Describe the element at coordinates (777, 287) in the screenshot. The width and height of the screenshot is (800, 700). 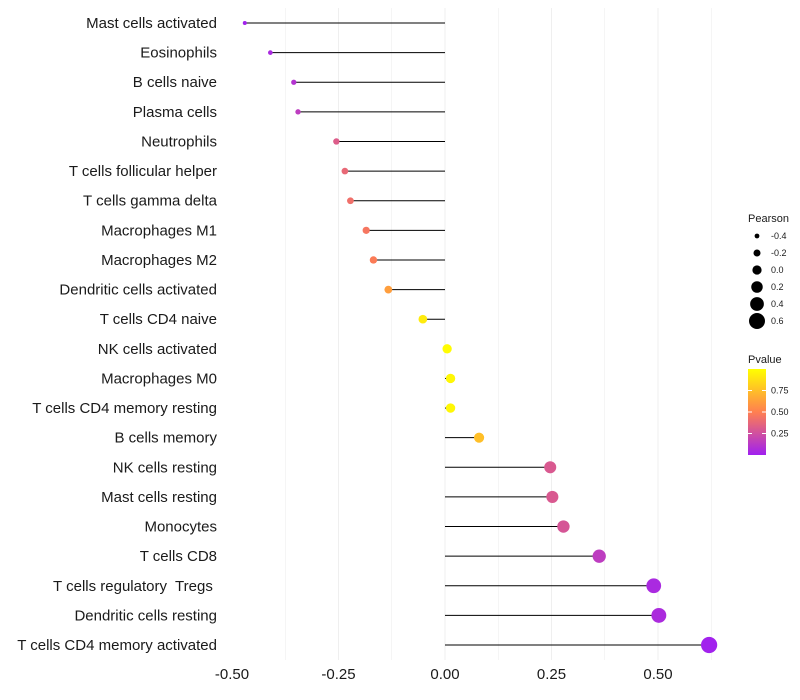
I see `size-legend-label: 0.2` at that location.